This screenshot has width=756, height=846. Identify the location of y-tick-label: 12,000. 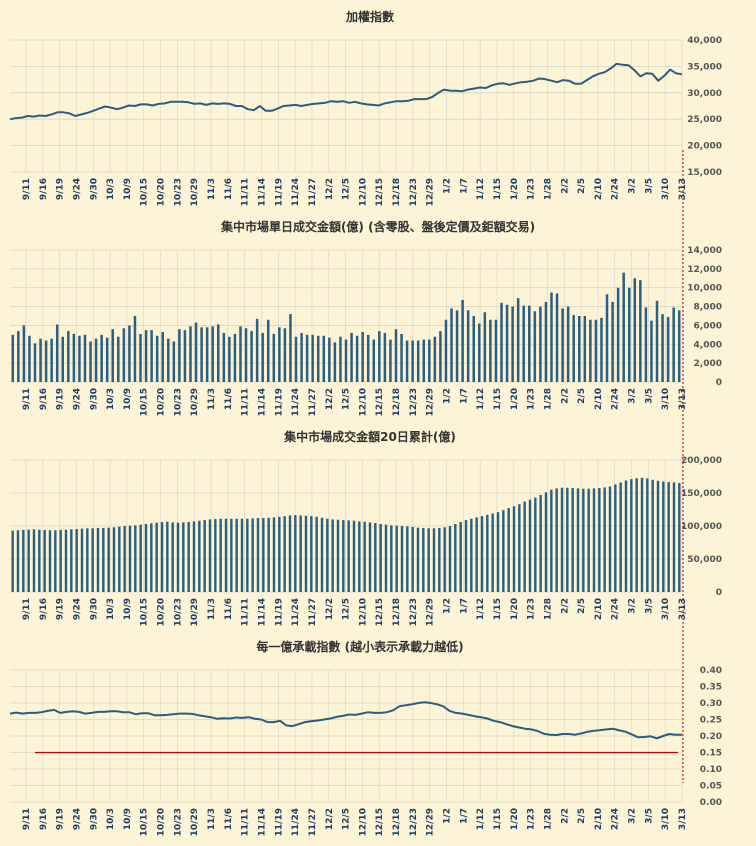
(704, 270).